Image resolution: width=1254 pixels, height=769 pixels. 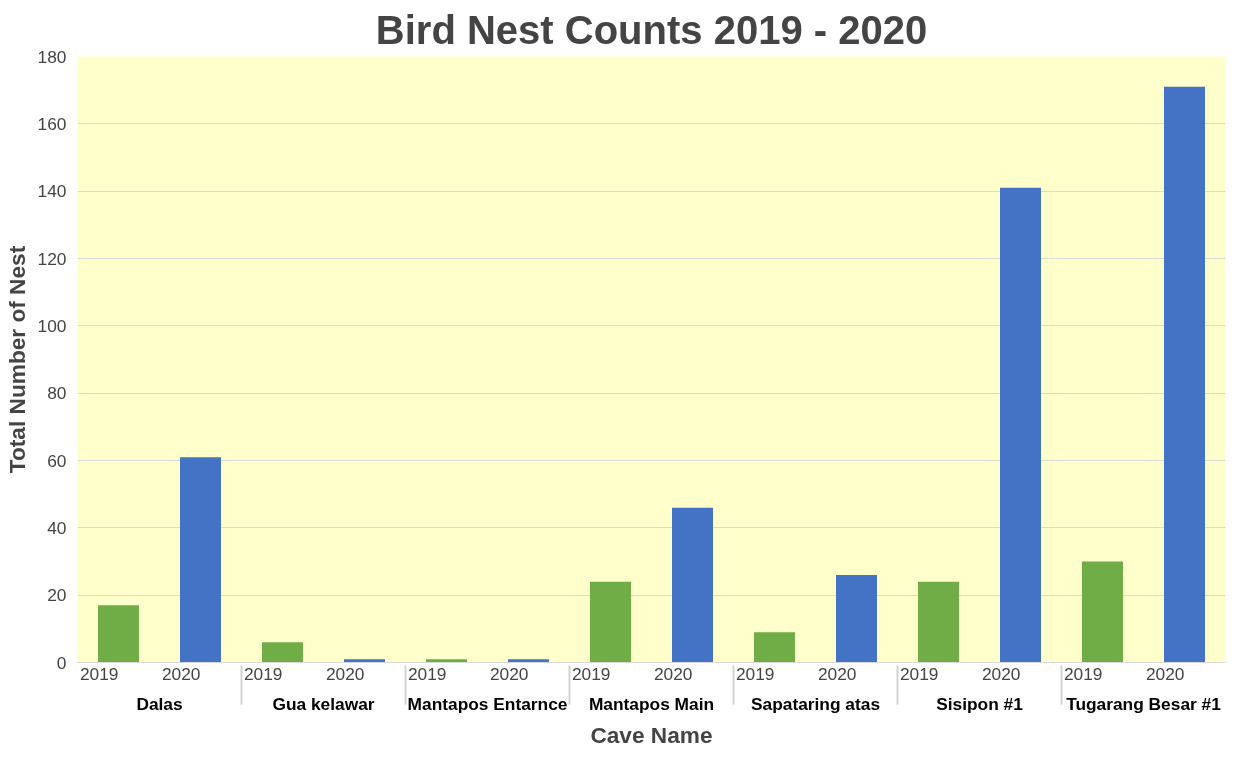 What do you see at coordinates (52, 123) in the screenshot?
I see `y-tick-label: 160` at bounding box center [52, 123].